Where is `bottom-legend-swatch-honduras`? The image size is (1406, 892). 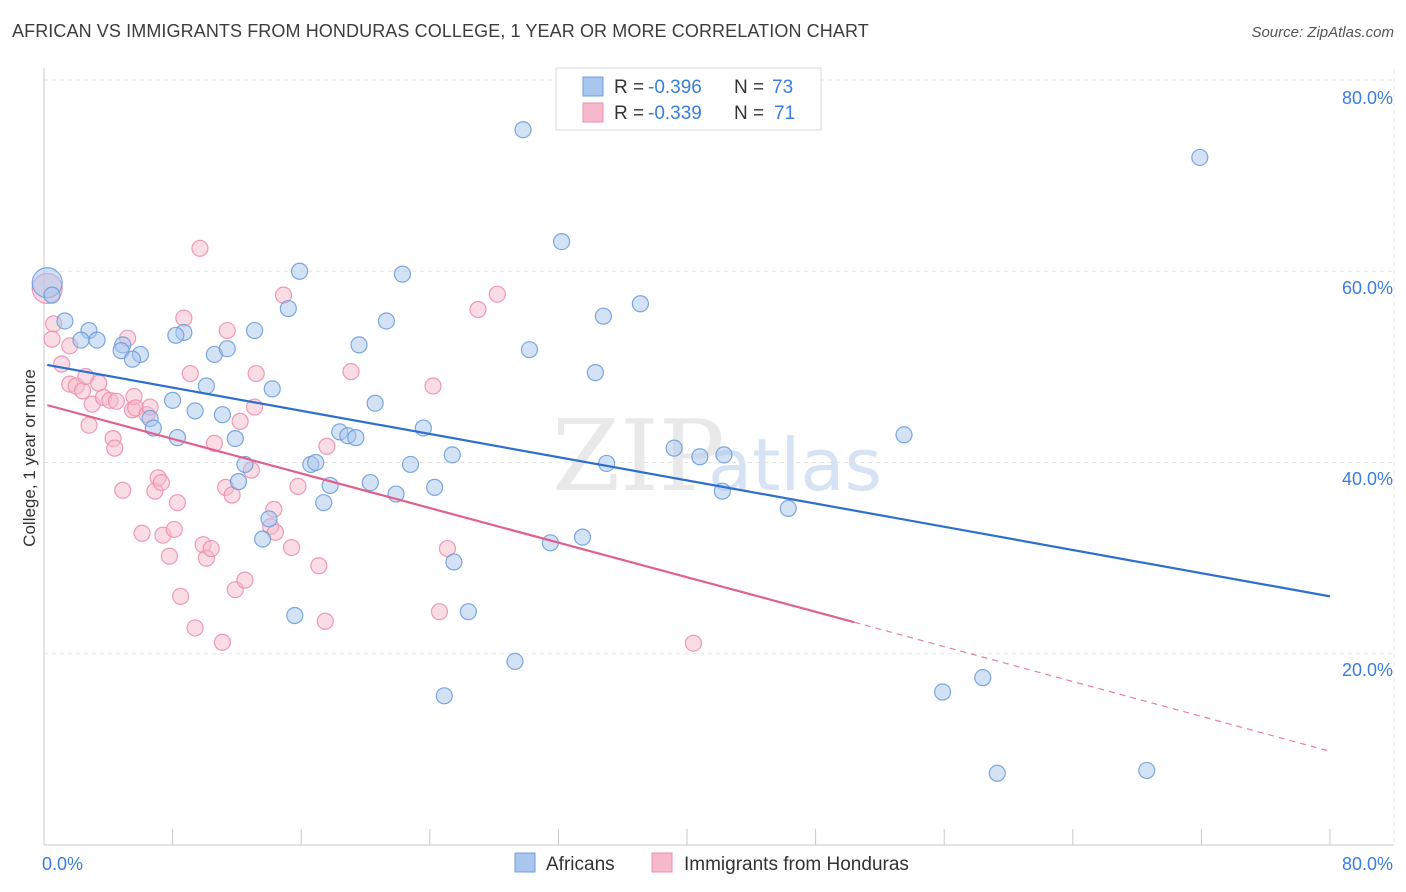
bottom-legend-swatch-honduras is located at coordinates (662, 862).